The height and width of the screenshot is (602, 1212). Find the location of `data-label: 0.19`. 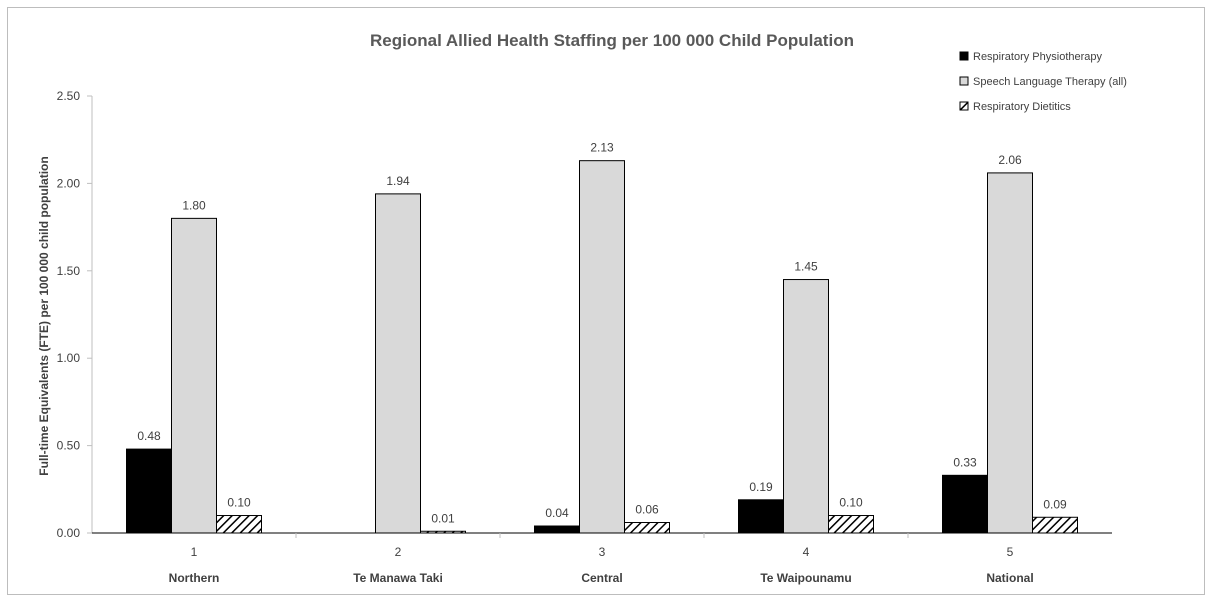

data-label: 0.19 is located at coordinates (761, 487).